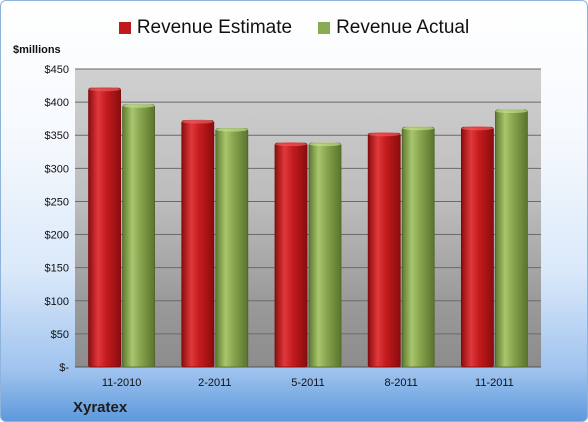 Image resolution: width=588 pixels, height=422 pixels. Describe the element at coordinates (403, 27) in the screenshot. I see `legend-label-actual: Revenue Actual` at that location.